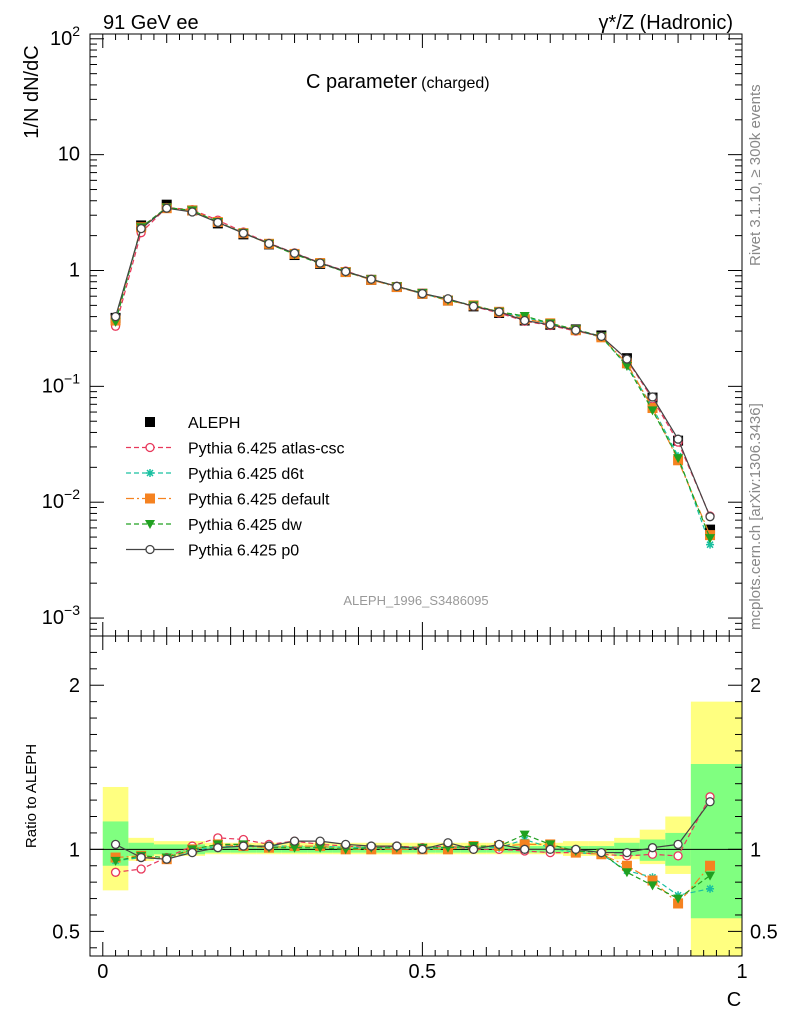  Describe the element at coordinates (455, 83) in the screenshot. I see `title-sub: (charged)` at that location.